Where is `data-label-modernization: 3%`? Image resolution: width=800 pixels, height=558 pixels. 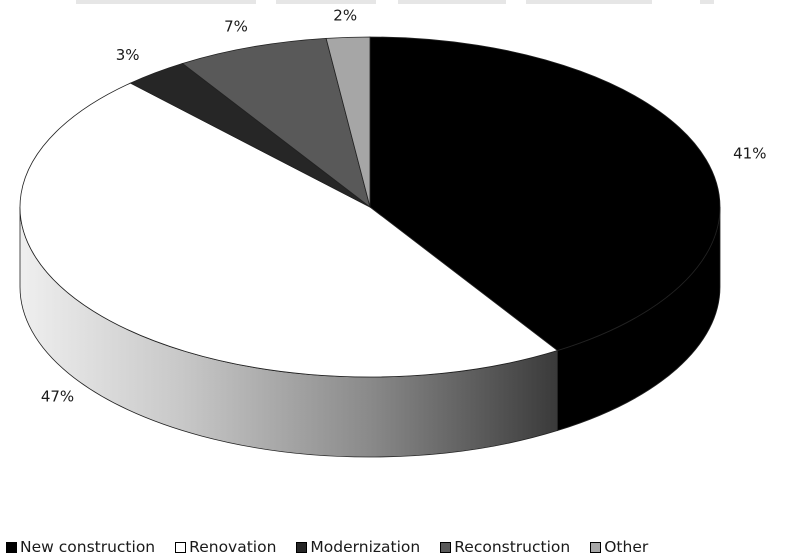
data-label-modernization: 3% is located at coordinates (128, 55).